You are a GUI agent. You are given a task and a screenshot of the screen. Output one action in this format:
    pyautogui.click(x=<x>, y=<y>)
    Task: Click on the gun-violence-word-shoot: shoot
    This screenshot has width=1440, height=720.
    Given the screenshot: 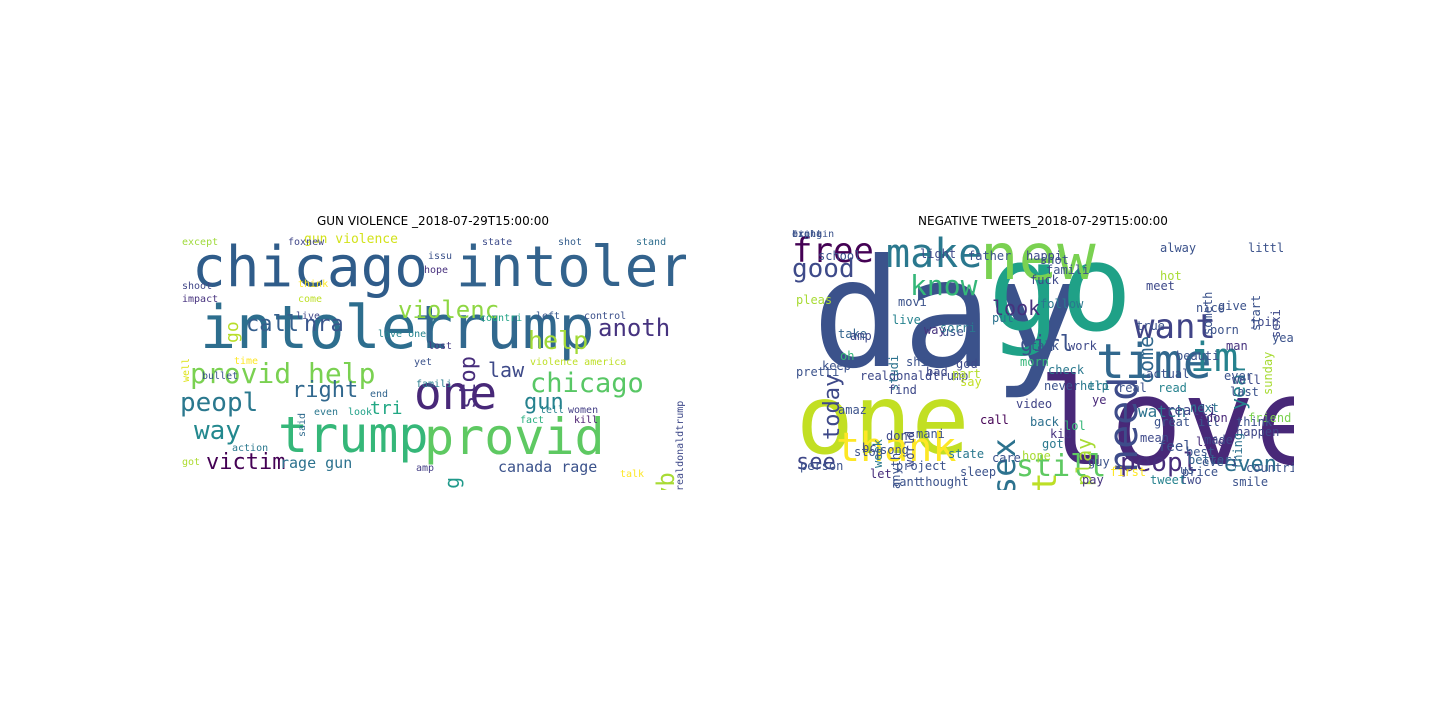 What is the action you would take?
    pyautogui.click(x=197, y=286)
    